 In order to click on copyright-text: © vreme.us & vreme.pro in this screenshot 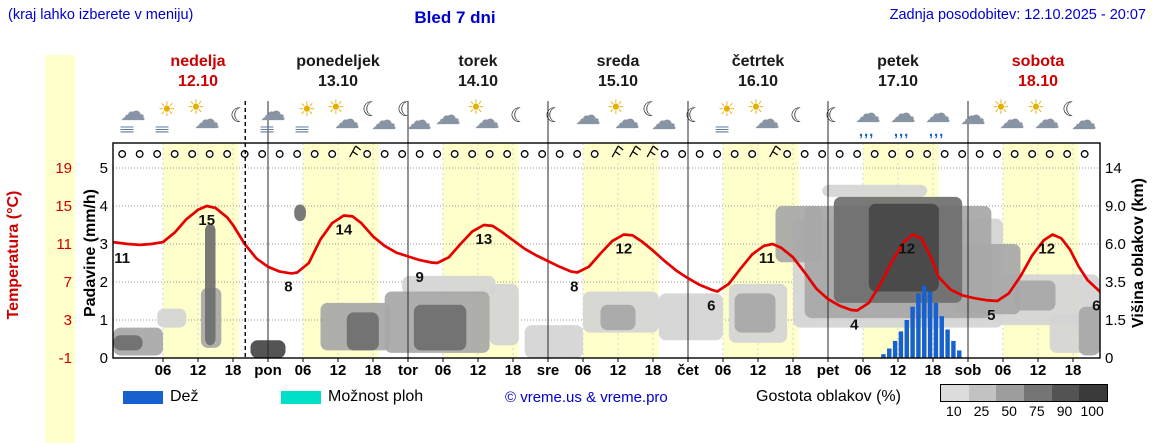, I will do `click(586, 397)`.